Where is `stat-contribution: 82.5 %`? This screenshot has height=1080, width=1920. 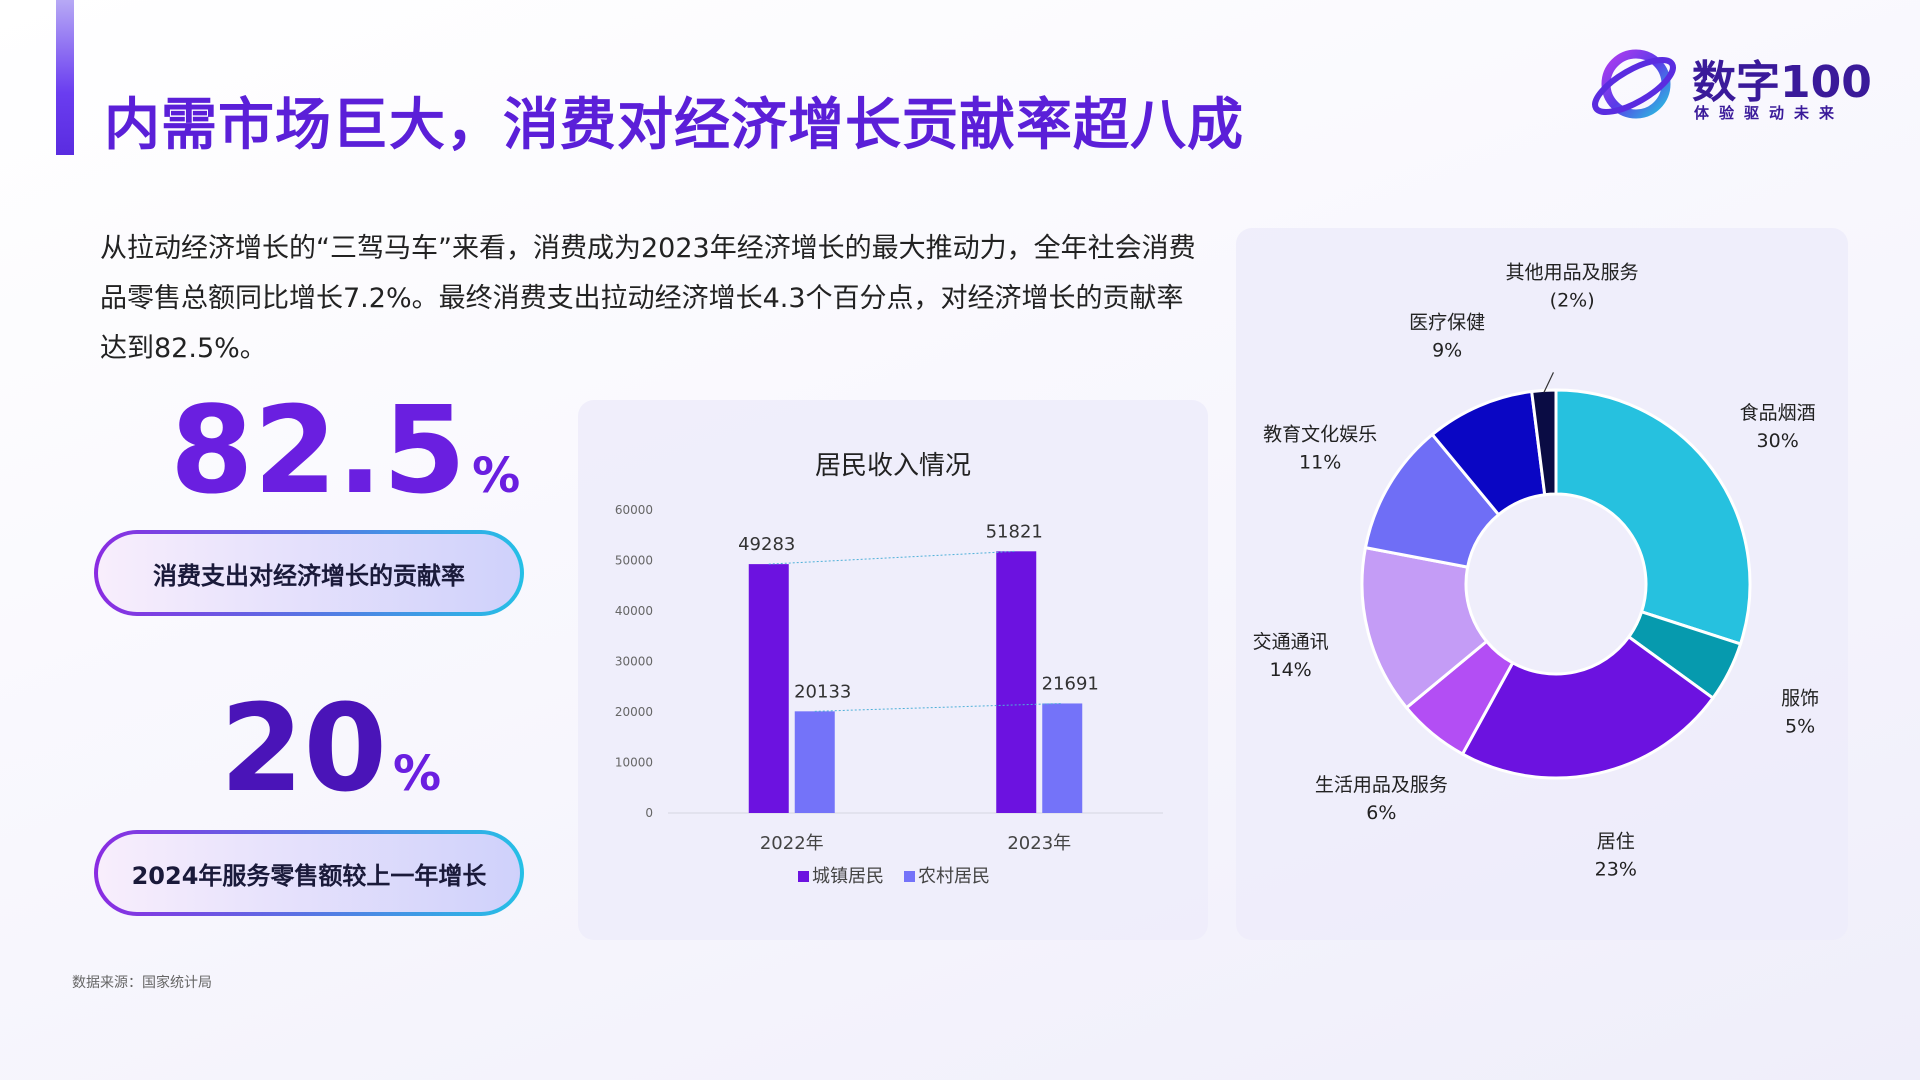
stat-contribution: 82.5 % is located at coordinates (345, 452).